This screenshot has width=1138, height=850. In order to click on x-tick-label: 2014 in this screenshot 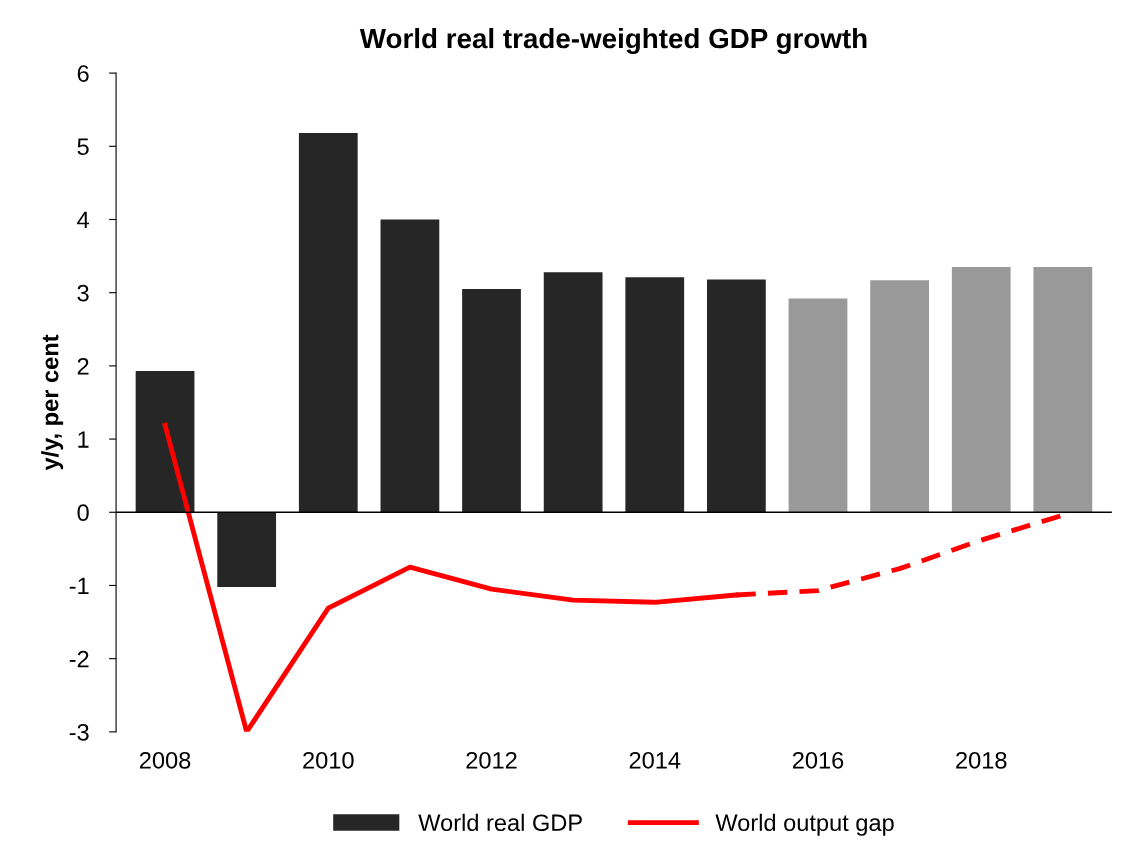, I will do `click(655, 760)`.